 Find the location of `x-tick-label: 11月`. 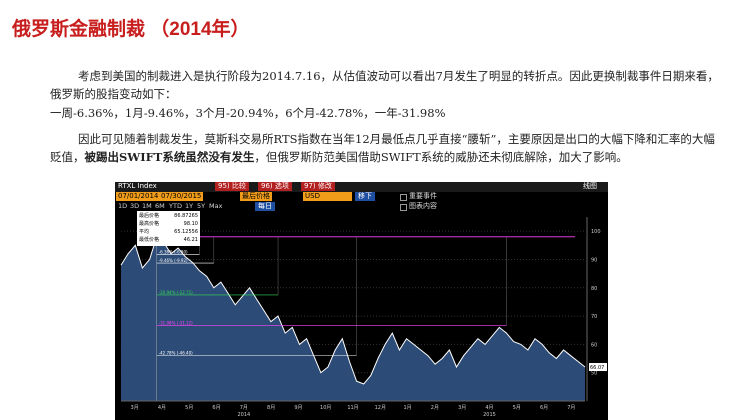

x-tick-label: 11月 is located at coordinates (352, 408).